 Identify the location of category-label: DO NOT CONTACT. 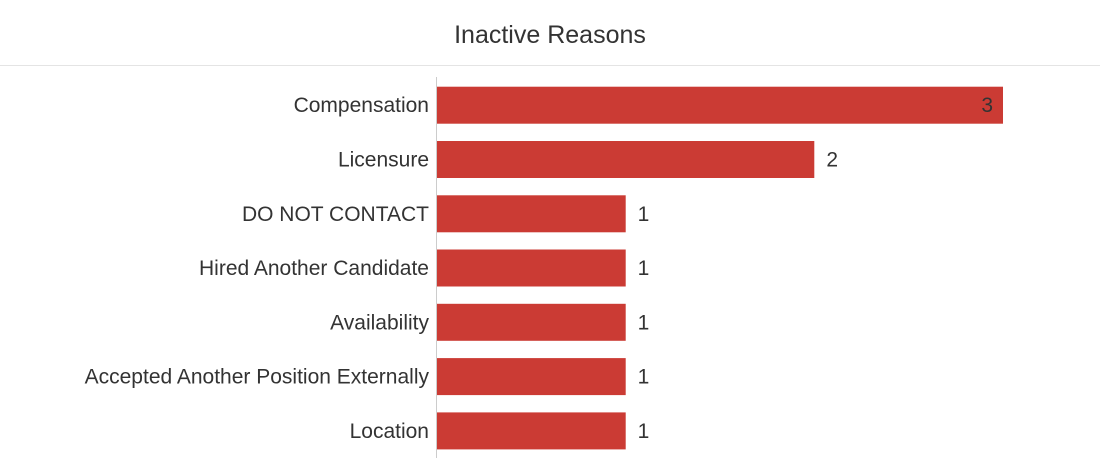
(335, 214).